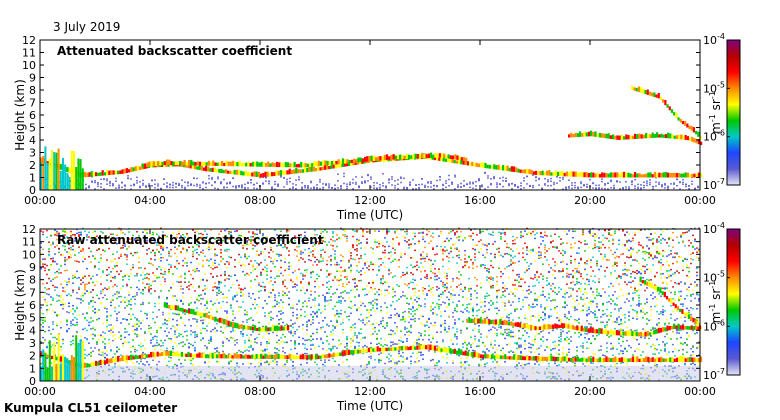 This screenshot has height=420, width=780. Describe the element at coordinates (304, 160) in the screenshot. I see `layer-cloud-layer` at that location.